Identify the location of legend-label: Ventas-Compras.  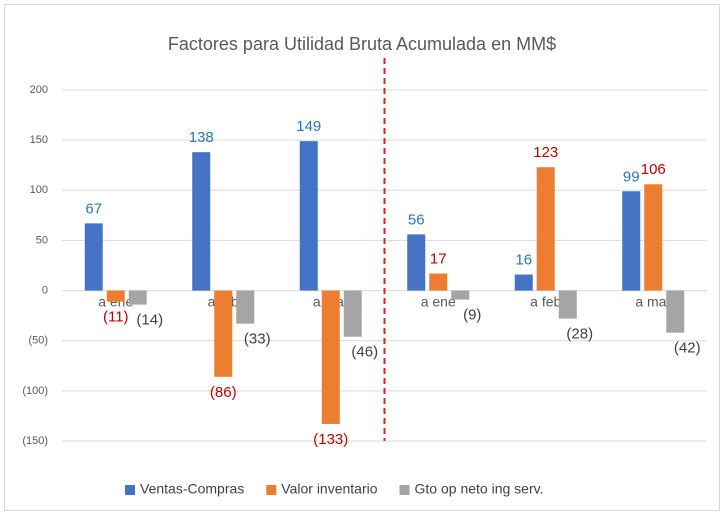
(192, 489).